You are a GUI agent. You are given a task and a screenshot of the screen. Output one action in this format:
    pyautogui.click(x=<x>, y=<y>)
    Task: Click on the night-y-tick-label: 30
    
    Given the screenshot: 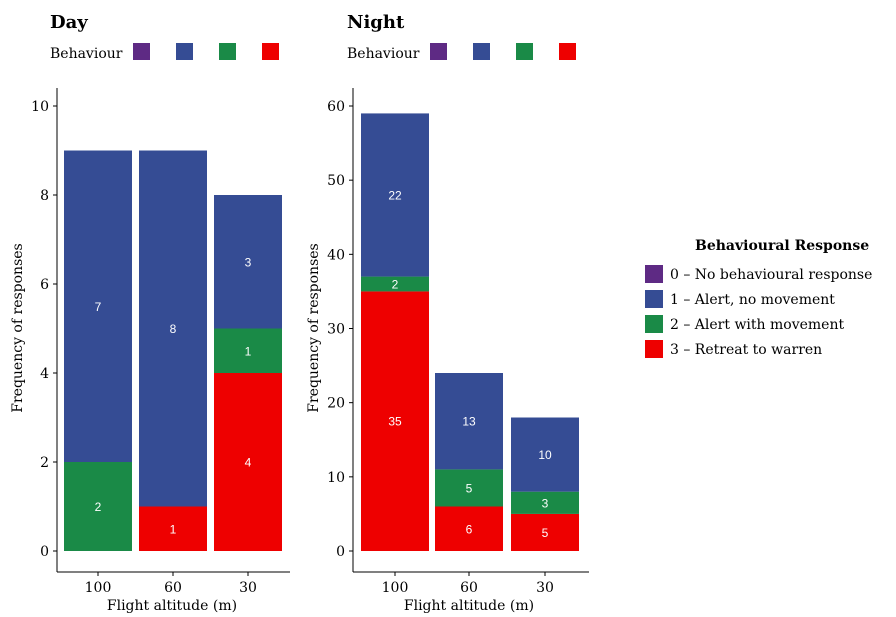 What is the action you would take?
    pyautogui.click(x=336, y=330)
    